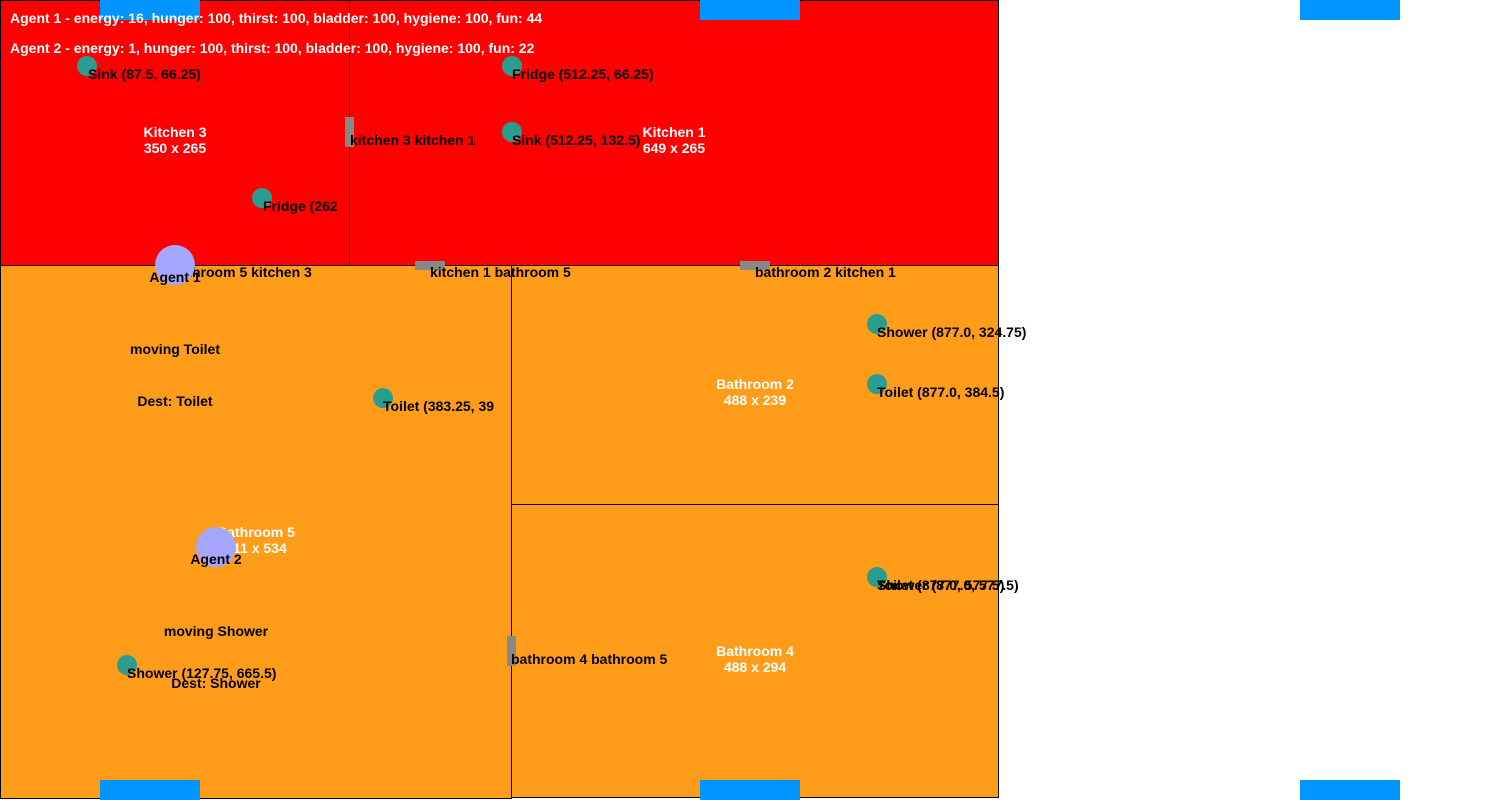 This screenshot has width=1500, height=800. I want to click on room-label-bathroom-2: Bathroom 2 488 x 239, so click(755, 392).